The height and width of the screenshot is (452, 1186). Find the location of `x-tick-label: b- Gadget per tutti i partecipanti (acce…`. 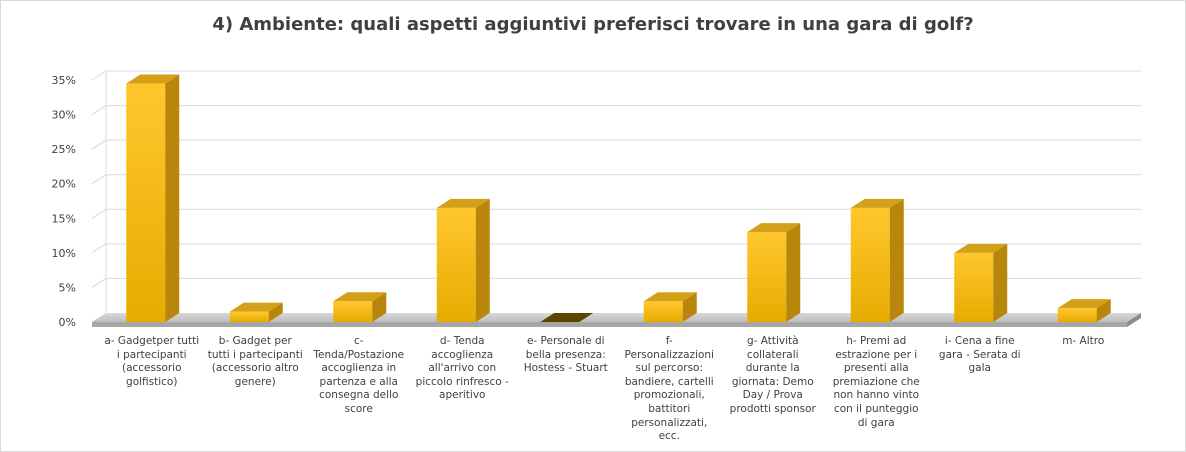

x-tick-label: b- Gadget per tutti i partecipanti (acce… is located at coordinates (255, 361).